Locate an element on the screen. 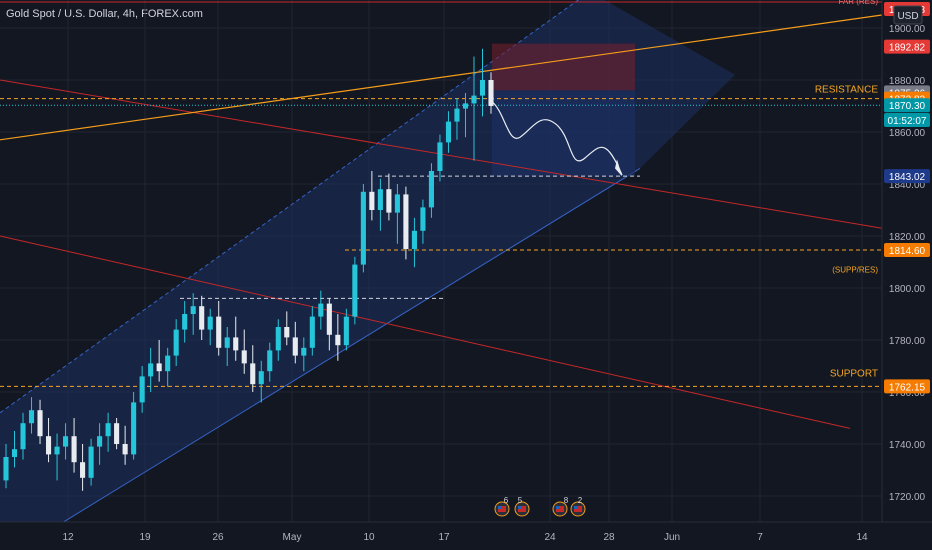 This screenshot has height=550, width=932. y-tick-label: 1780.00 is located at coordinates (907, 341).